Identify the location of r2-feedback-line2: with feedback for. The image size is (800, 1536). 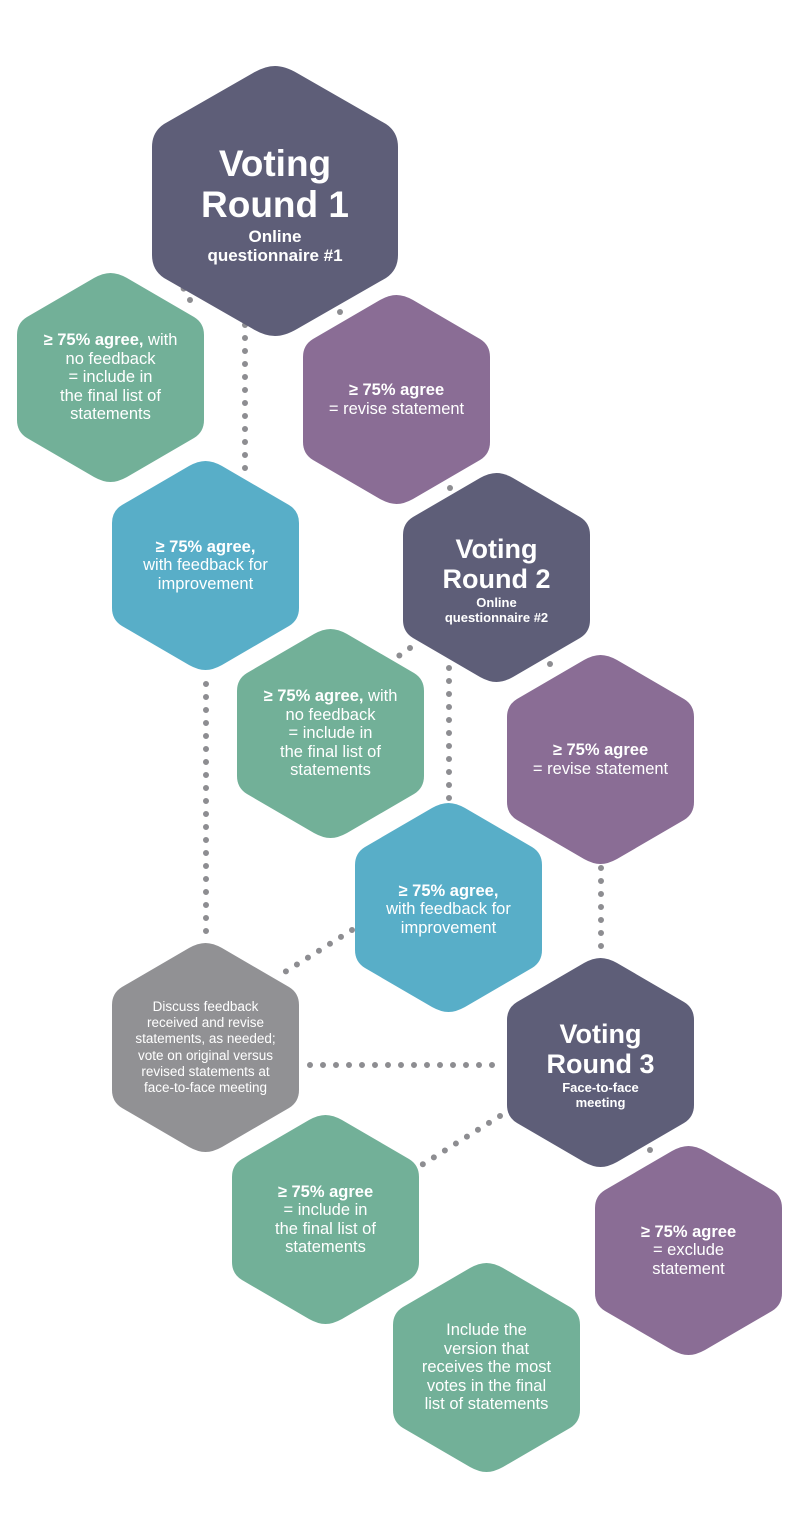
(448, 909).